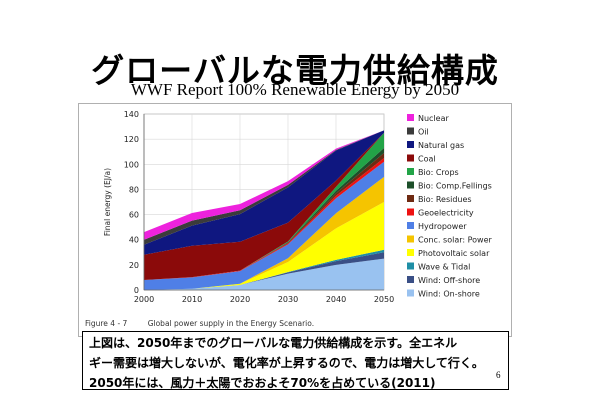 This screenshot has height=416, width=590. Describe the element at coordinates (264, 274) in the screenshot. I see `area-wind-on-shore` at that location.